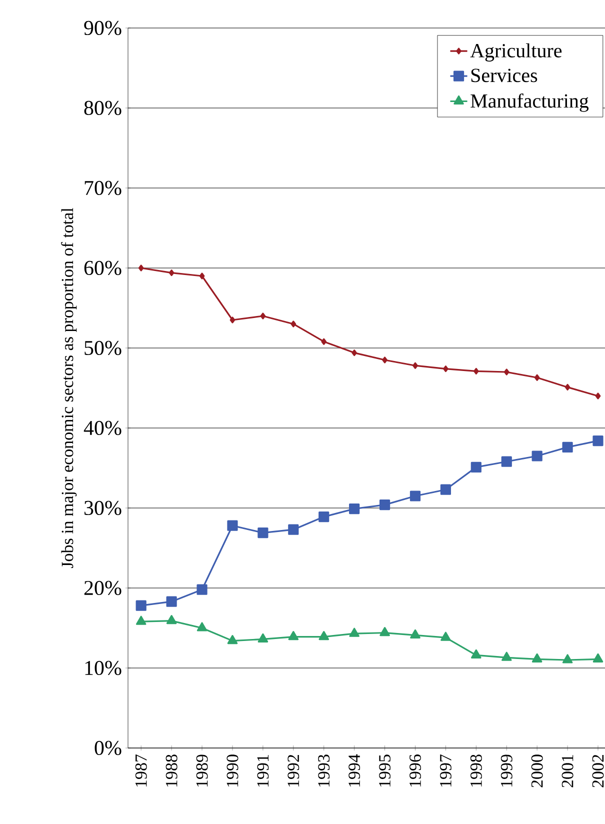  Describe the element at coordinates (354, 770) in the screenshot. I see `x-tick-label: 1994` at that location.